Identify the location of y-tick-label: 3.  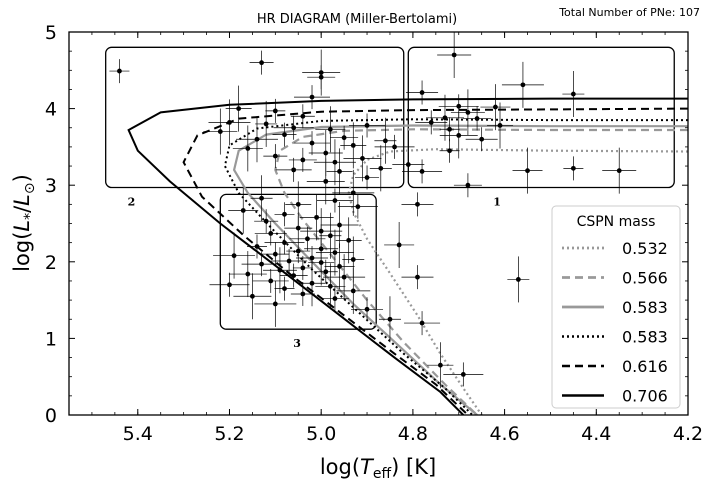
(51, 186).